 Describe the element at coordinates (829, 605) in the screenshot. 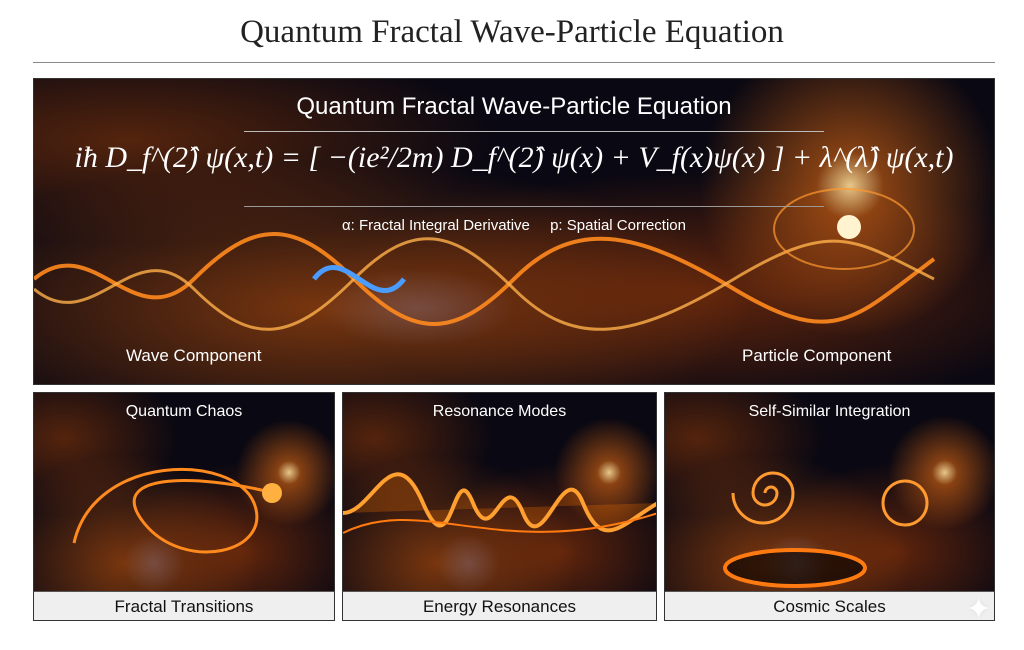

I see `panel-caption: Cosmic Scales` at that location.